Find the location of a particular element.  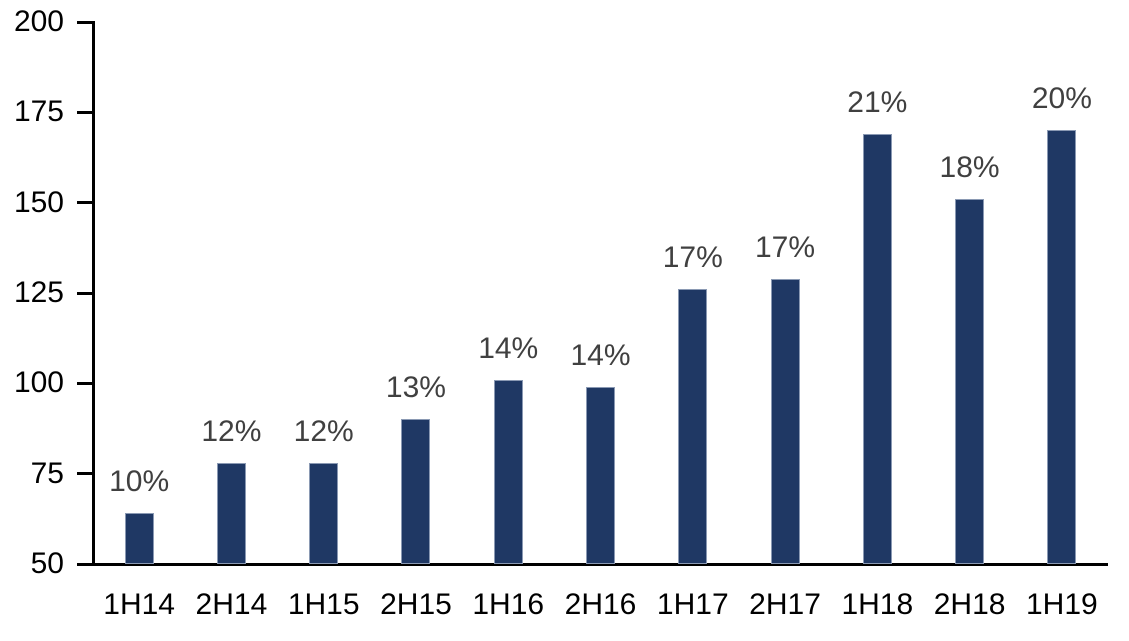

y-axis-tick-label: 200 is located at coordinates (38, 21).